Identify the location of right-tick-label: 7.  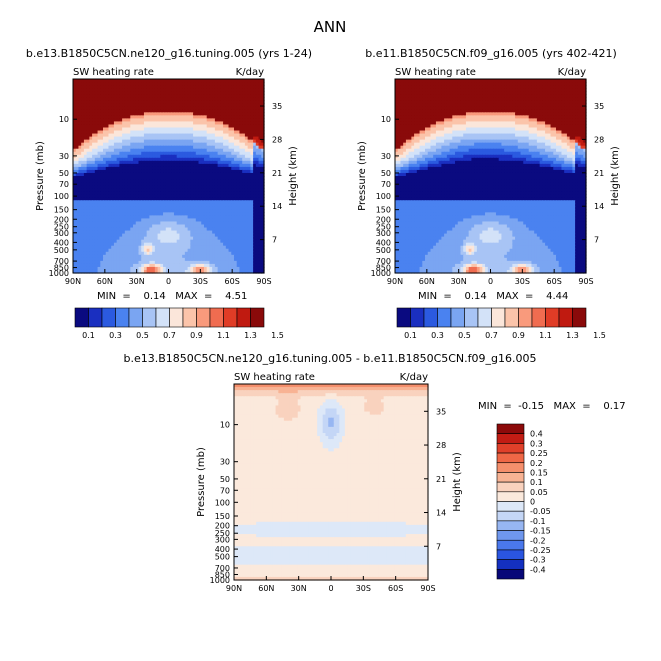
(274, 240).